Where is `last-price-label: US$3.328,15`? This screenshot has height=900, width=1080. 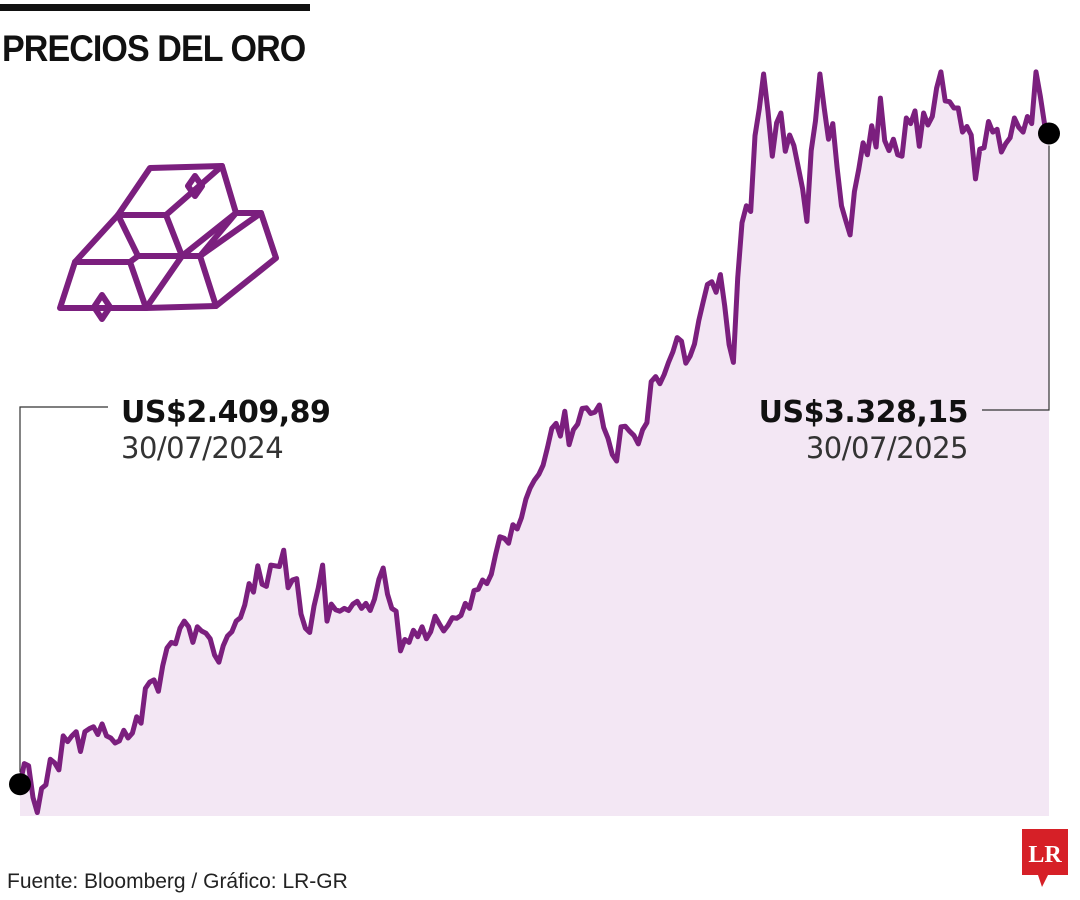
last-price-label: US$3.328,15 is located at coordinates (863, 412).